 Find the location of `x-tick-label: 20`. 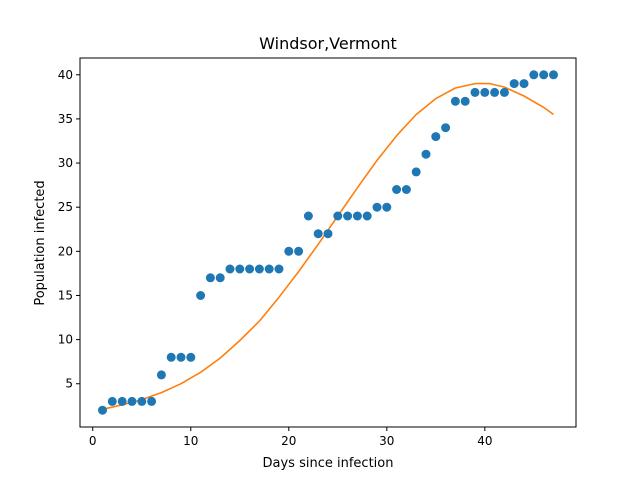

x-tick-label: 20 is located at coordinates (288, 441).